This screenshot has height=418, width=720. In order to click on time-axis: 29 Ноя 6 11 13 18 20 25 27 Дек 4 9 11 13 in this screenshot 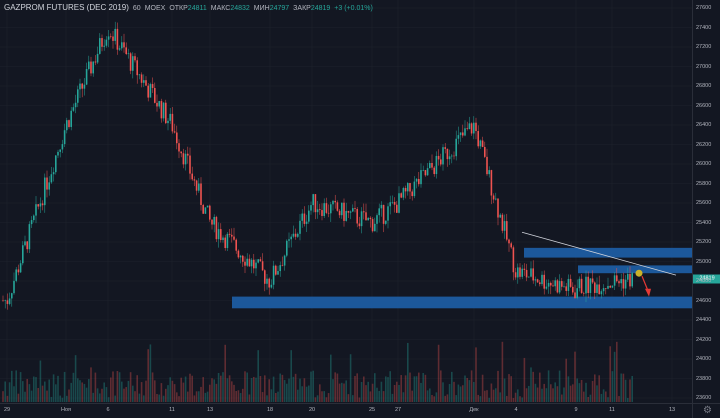, I will do `click(346, 410)`.